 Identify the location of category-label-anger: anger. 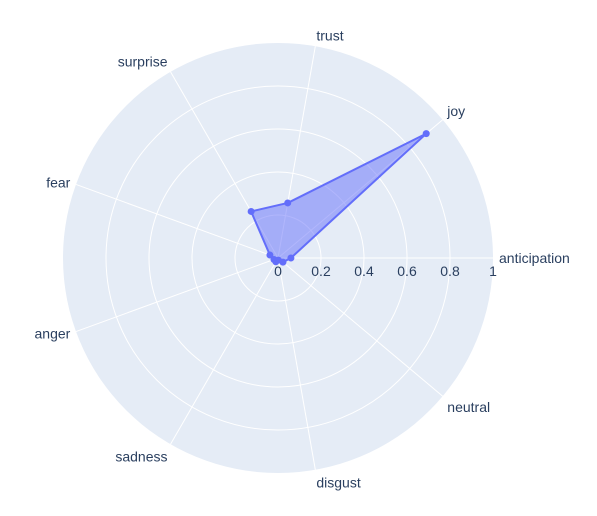
(53, 334).